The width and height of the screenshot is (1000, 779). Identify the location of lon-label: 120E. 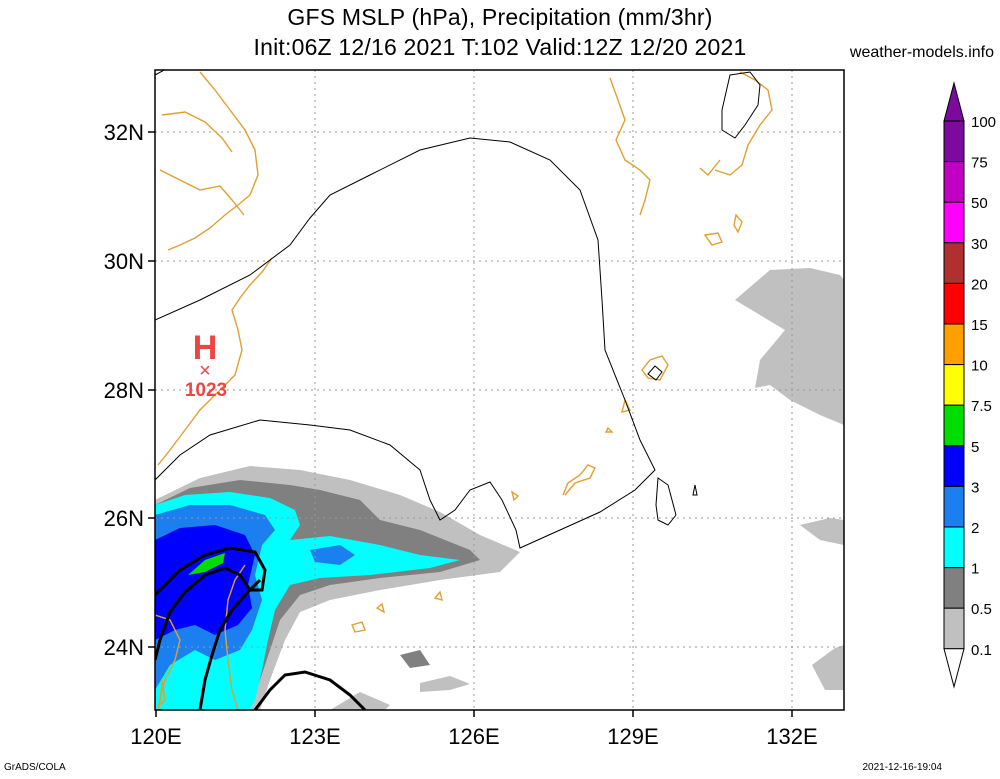
(155, 736).